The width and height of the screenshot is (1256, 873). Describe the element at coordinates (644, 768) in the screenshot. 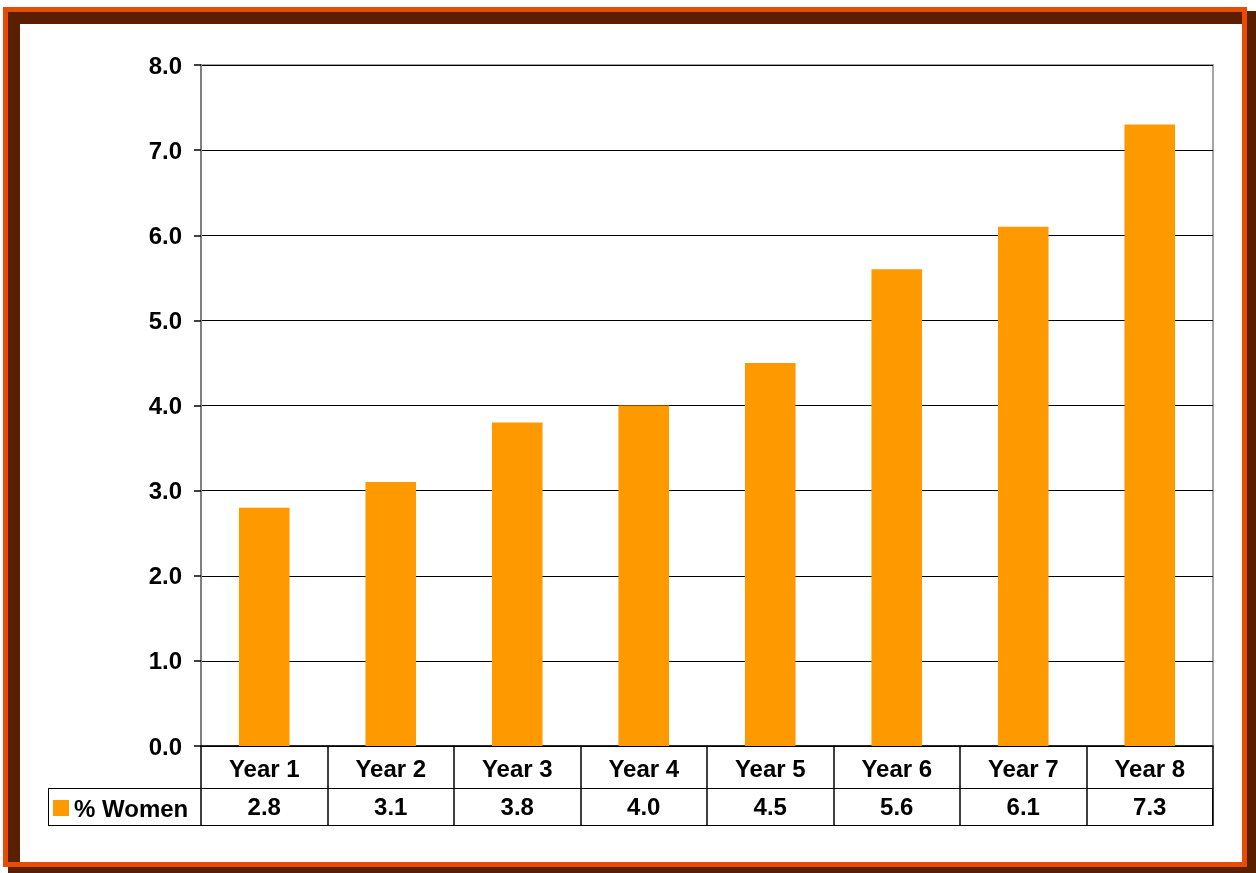

I see `x-tick-label: Year 4` at that location.